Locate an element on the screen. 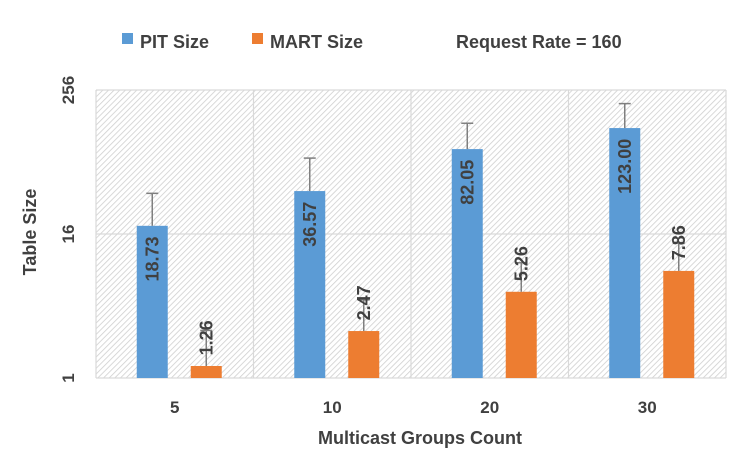 The image size is (750, 458). y-tick-label-256: 256 is located at coordinates (68, 90).